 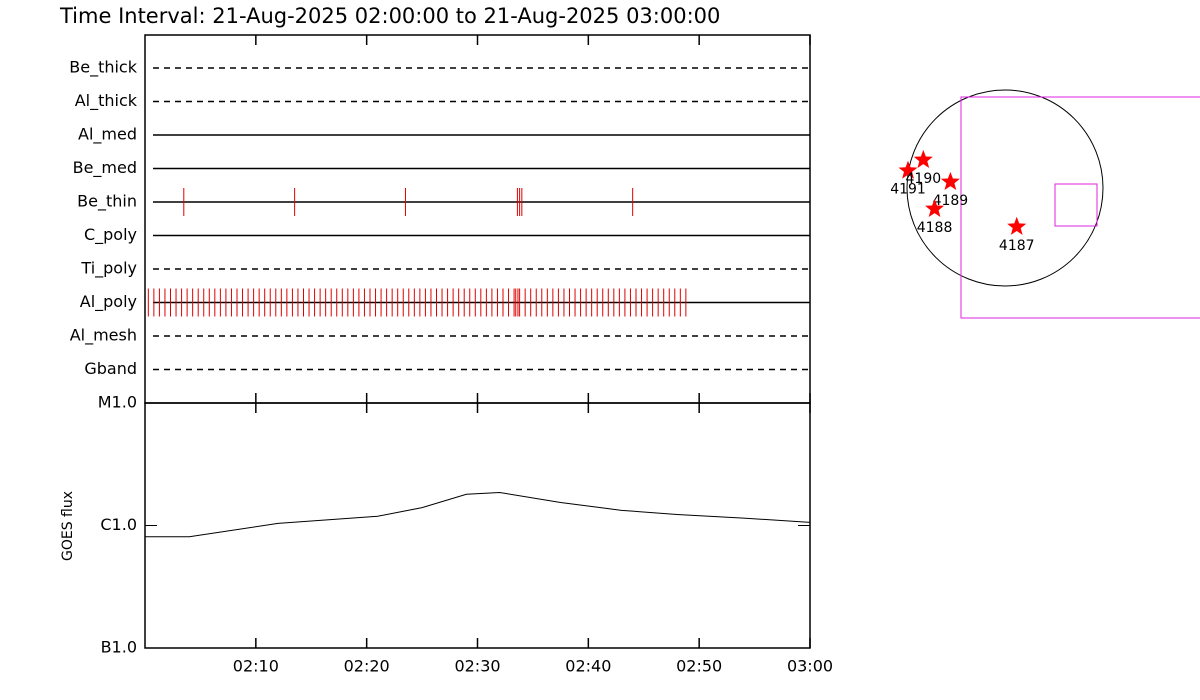 I want to click on solar-disk, so click(x=1005, y=188).